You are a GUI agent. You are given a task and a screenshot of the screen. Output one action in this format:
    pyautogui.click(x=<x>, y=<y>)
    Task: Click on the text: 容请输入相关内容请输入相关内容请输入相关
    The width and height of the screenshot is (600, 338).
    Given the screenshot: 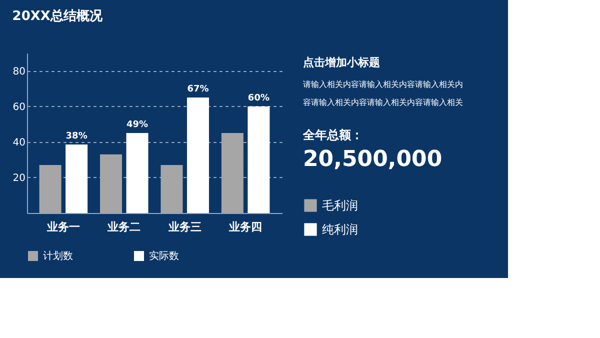 What is the action you would take?
    pyautogui.click(x=383, y=102)
    